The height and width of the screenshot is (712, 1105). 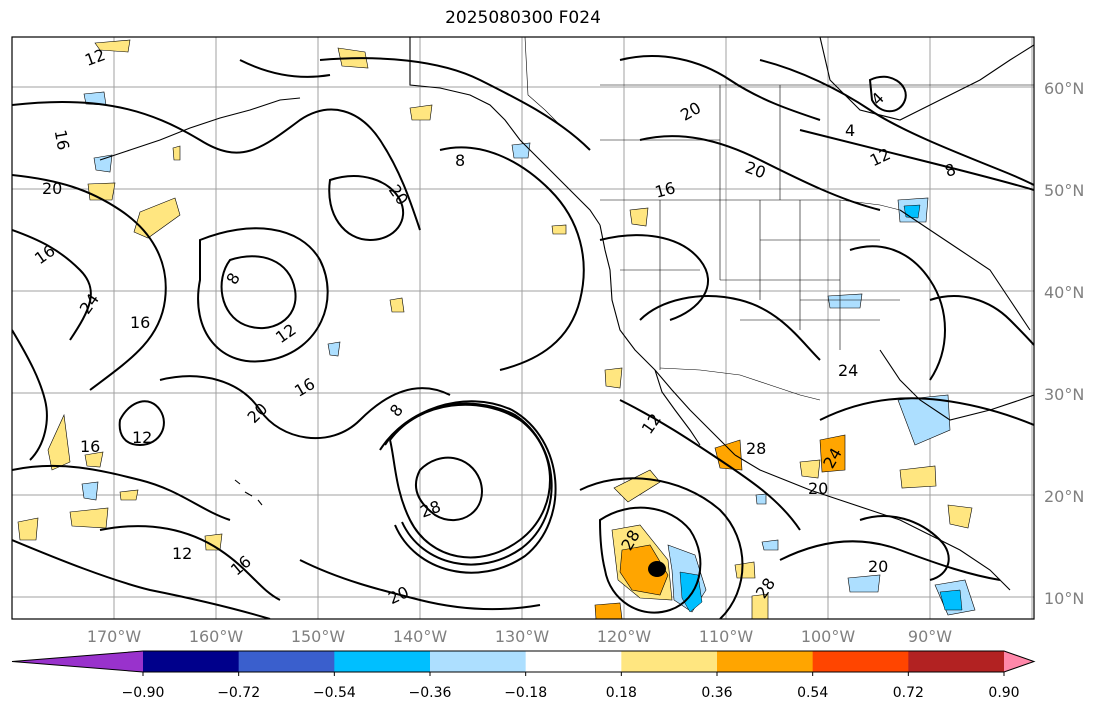 I want to click on contour-label: 24, so click(x=848, y=370).